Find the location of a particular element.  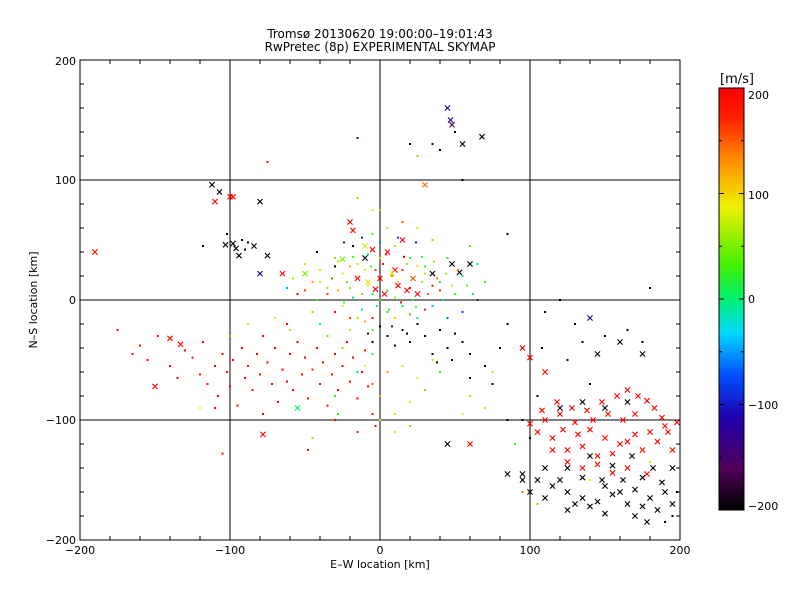

colorbar-tick-label: −100 is located at coordinates (763, 405).